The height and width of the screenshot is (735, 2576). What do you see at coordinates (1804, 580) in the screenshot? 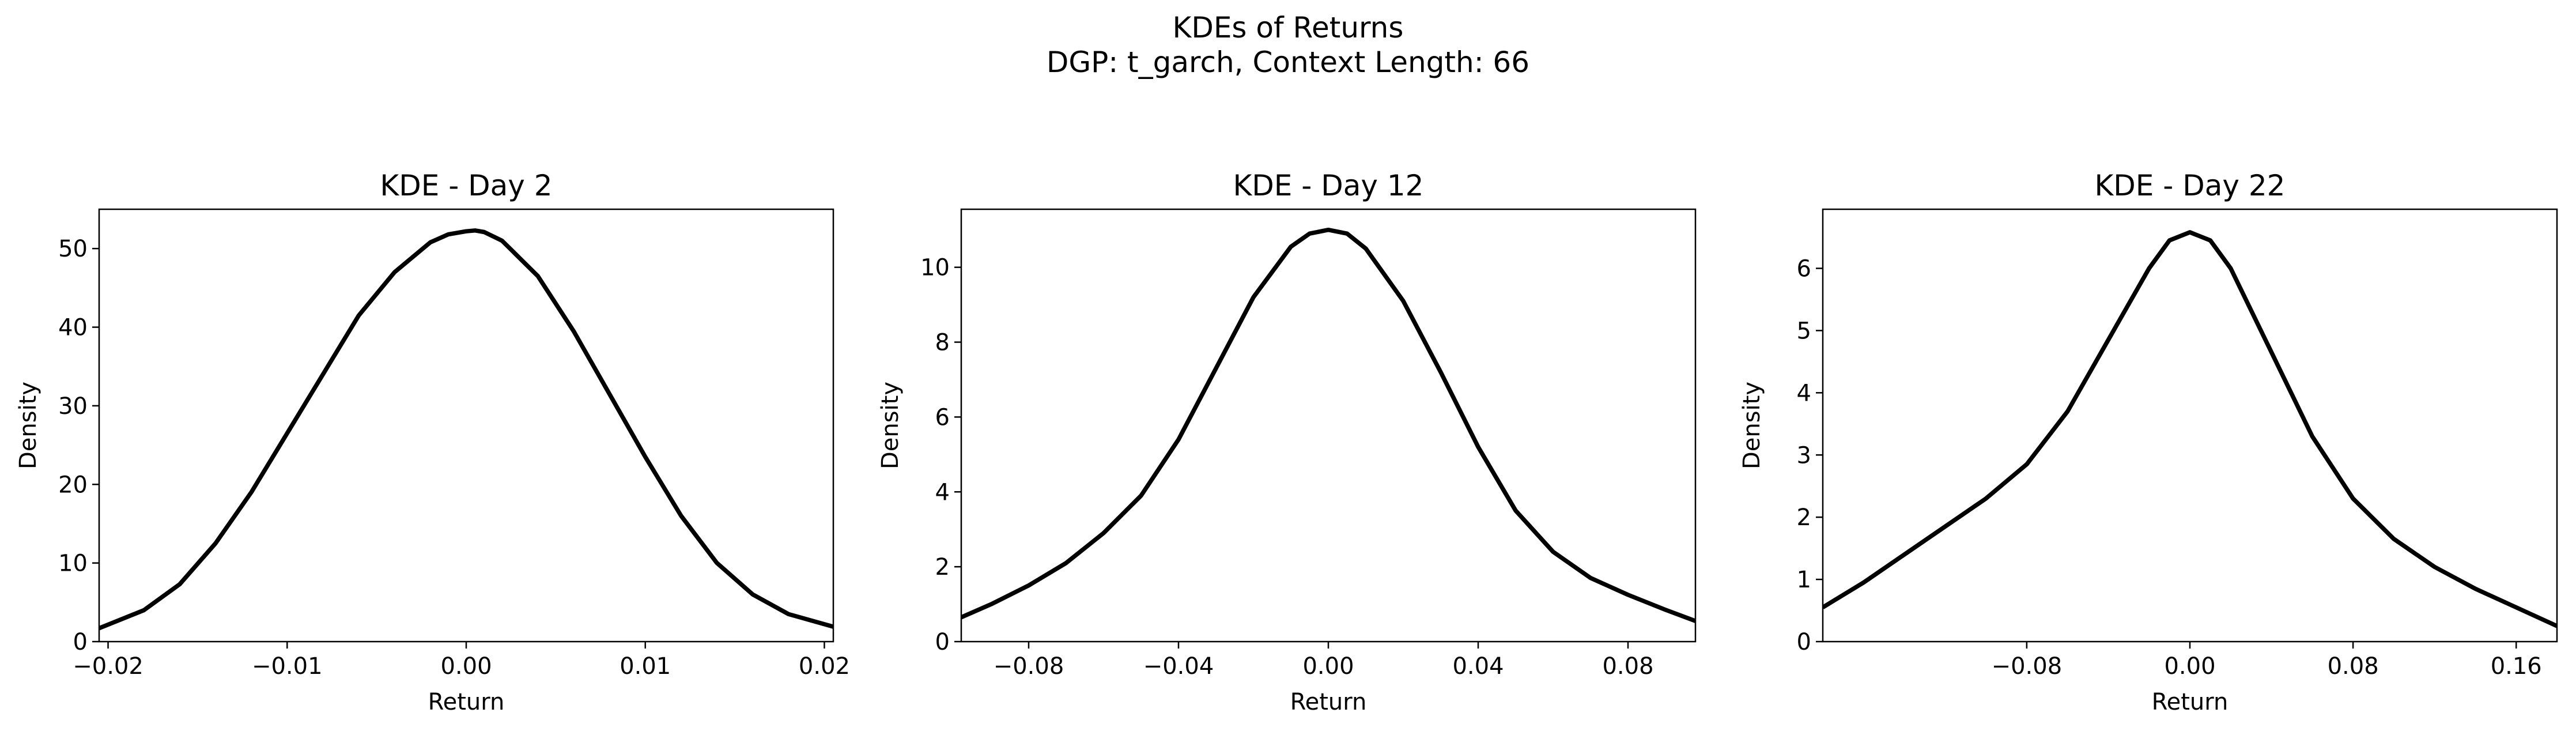
I see `y-tick-label: 1` at bounding box center [1804, 580].